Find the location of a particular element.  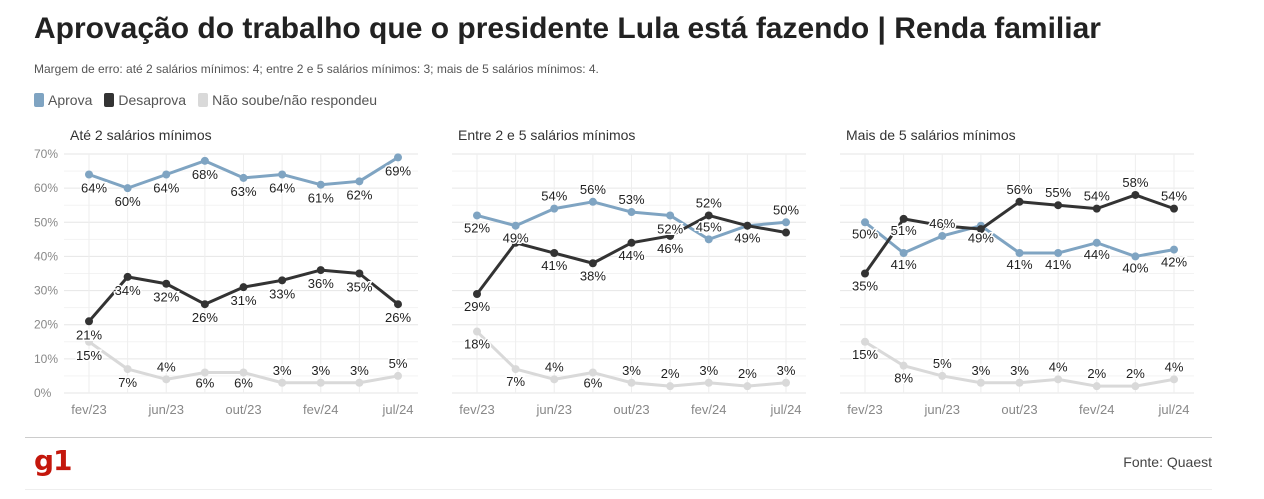

data-label-nao-soube-nao-respondeu: 18% is located at coordinates (477, 344).